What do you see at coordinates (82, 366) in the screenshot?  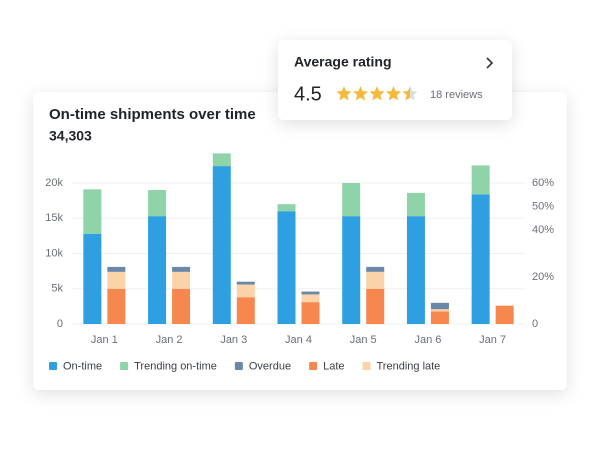 I see `legend-label: On-time` at bounding box center [82, 366].